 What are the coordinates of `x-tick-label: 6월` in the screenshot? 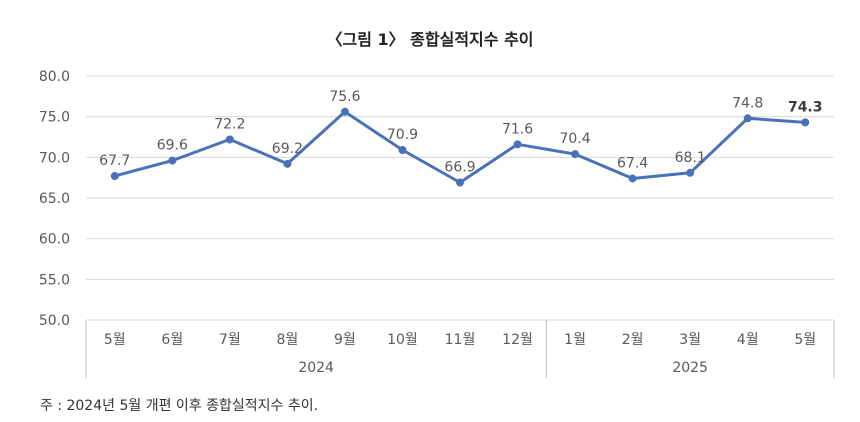 It's located at (172, 340).